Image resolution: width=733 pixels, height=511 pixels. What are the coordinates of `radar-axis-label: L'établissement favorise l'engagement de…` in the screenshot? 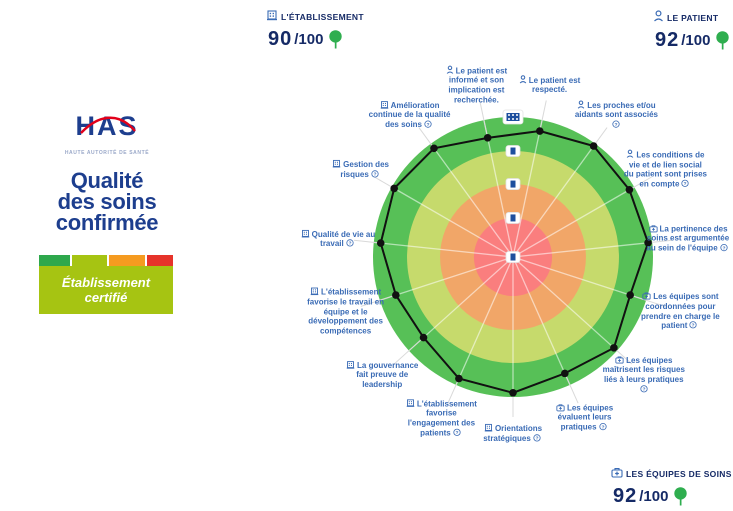 It's located at (441, 417).